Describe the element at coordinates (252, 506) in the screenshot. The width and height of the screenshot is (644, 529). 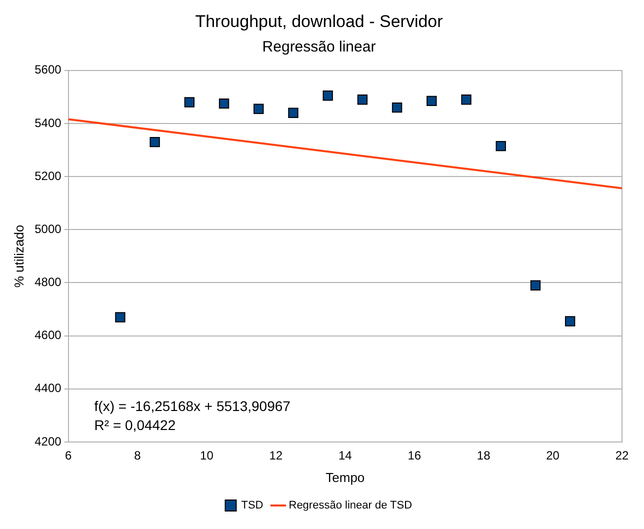
I see `legend-label: TSD` at that location.